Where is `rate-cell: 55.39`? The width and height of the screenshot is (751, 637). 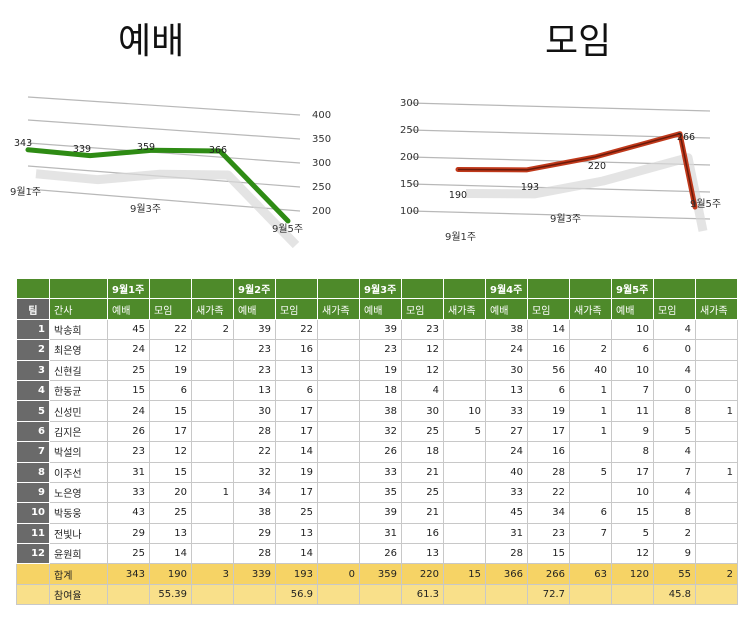
rate-cell: 55.39 is located at coordinates (170, 594).